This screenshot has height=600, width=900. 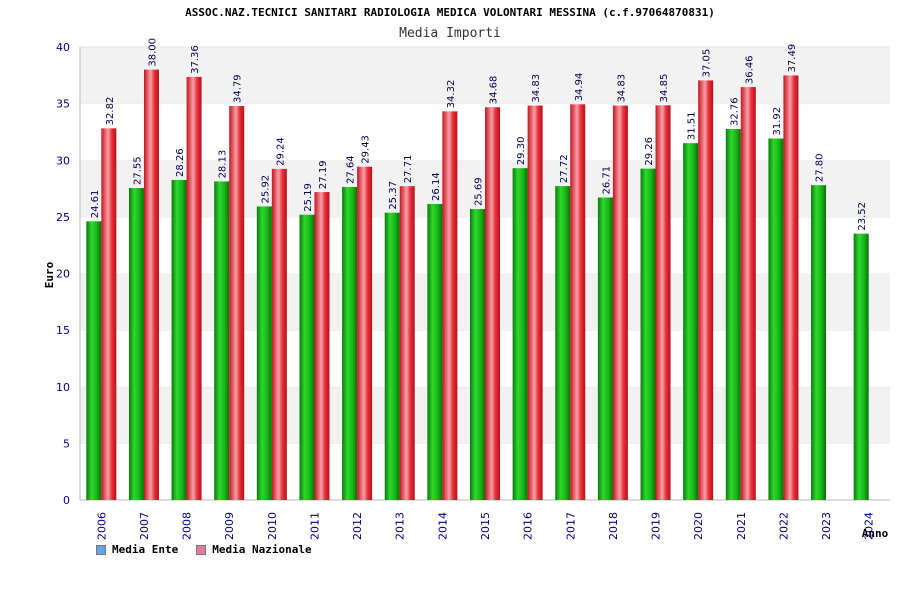 What do you see at coordinates (451, 94) in the screenshot?
I see `data-label-nazionale: 34.32` at bounding box center [451, 94].